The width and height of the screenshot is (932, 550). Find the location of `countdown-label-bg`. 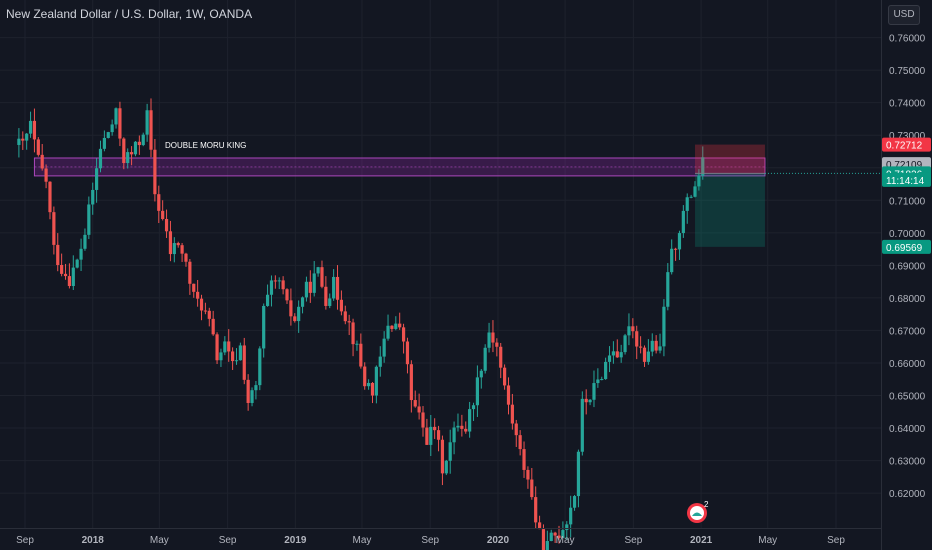

countdown-label-bg is located at coordinates (906, 179).